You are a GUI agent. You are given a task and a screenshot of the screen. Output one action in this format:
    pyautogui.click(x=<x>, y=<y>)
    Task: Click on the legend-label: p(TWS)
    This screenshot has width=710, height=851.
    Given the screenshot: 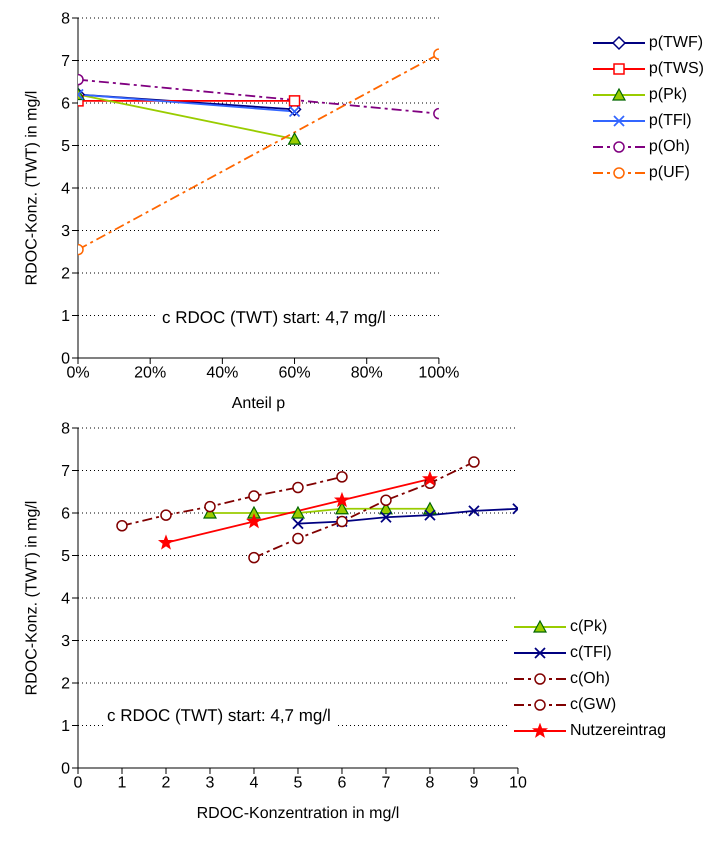 What is the action you would take?
    pyautogui.click(x=676, y=69)
    